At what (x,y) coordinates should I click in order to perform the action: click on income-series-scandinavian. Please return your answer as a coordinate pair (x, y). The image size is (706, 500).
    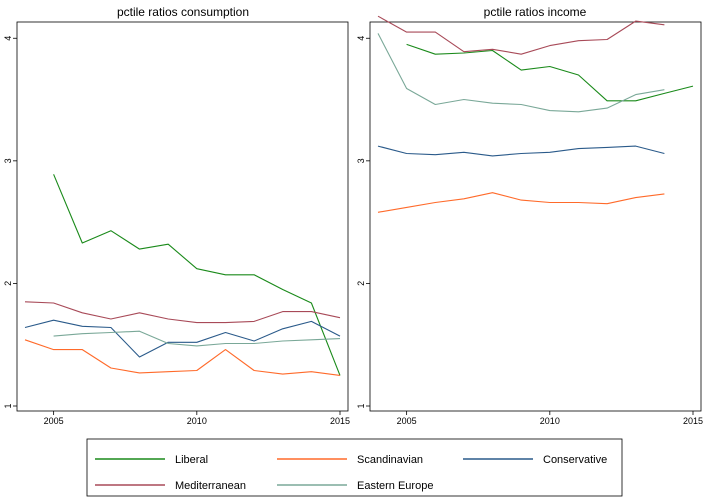
    Looking at the image, I should click on (521, 202).